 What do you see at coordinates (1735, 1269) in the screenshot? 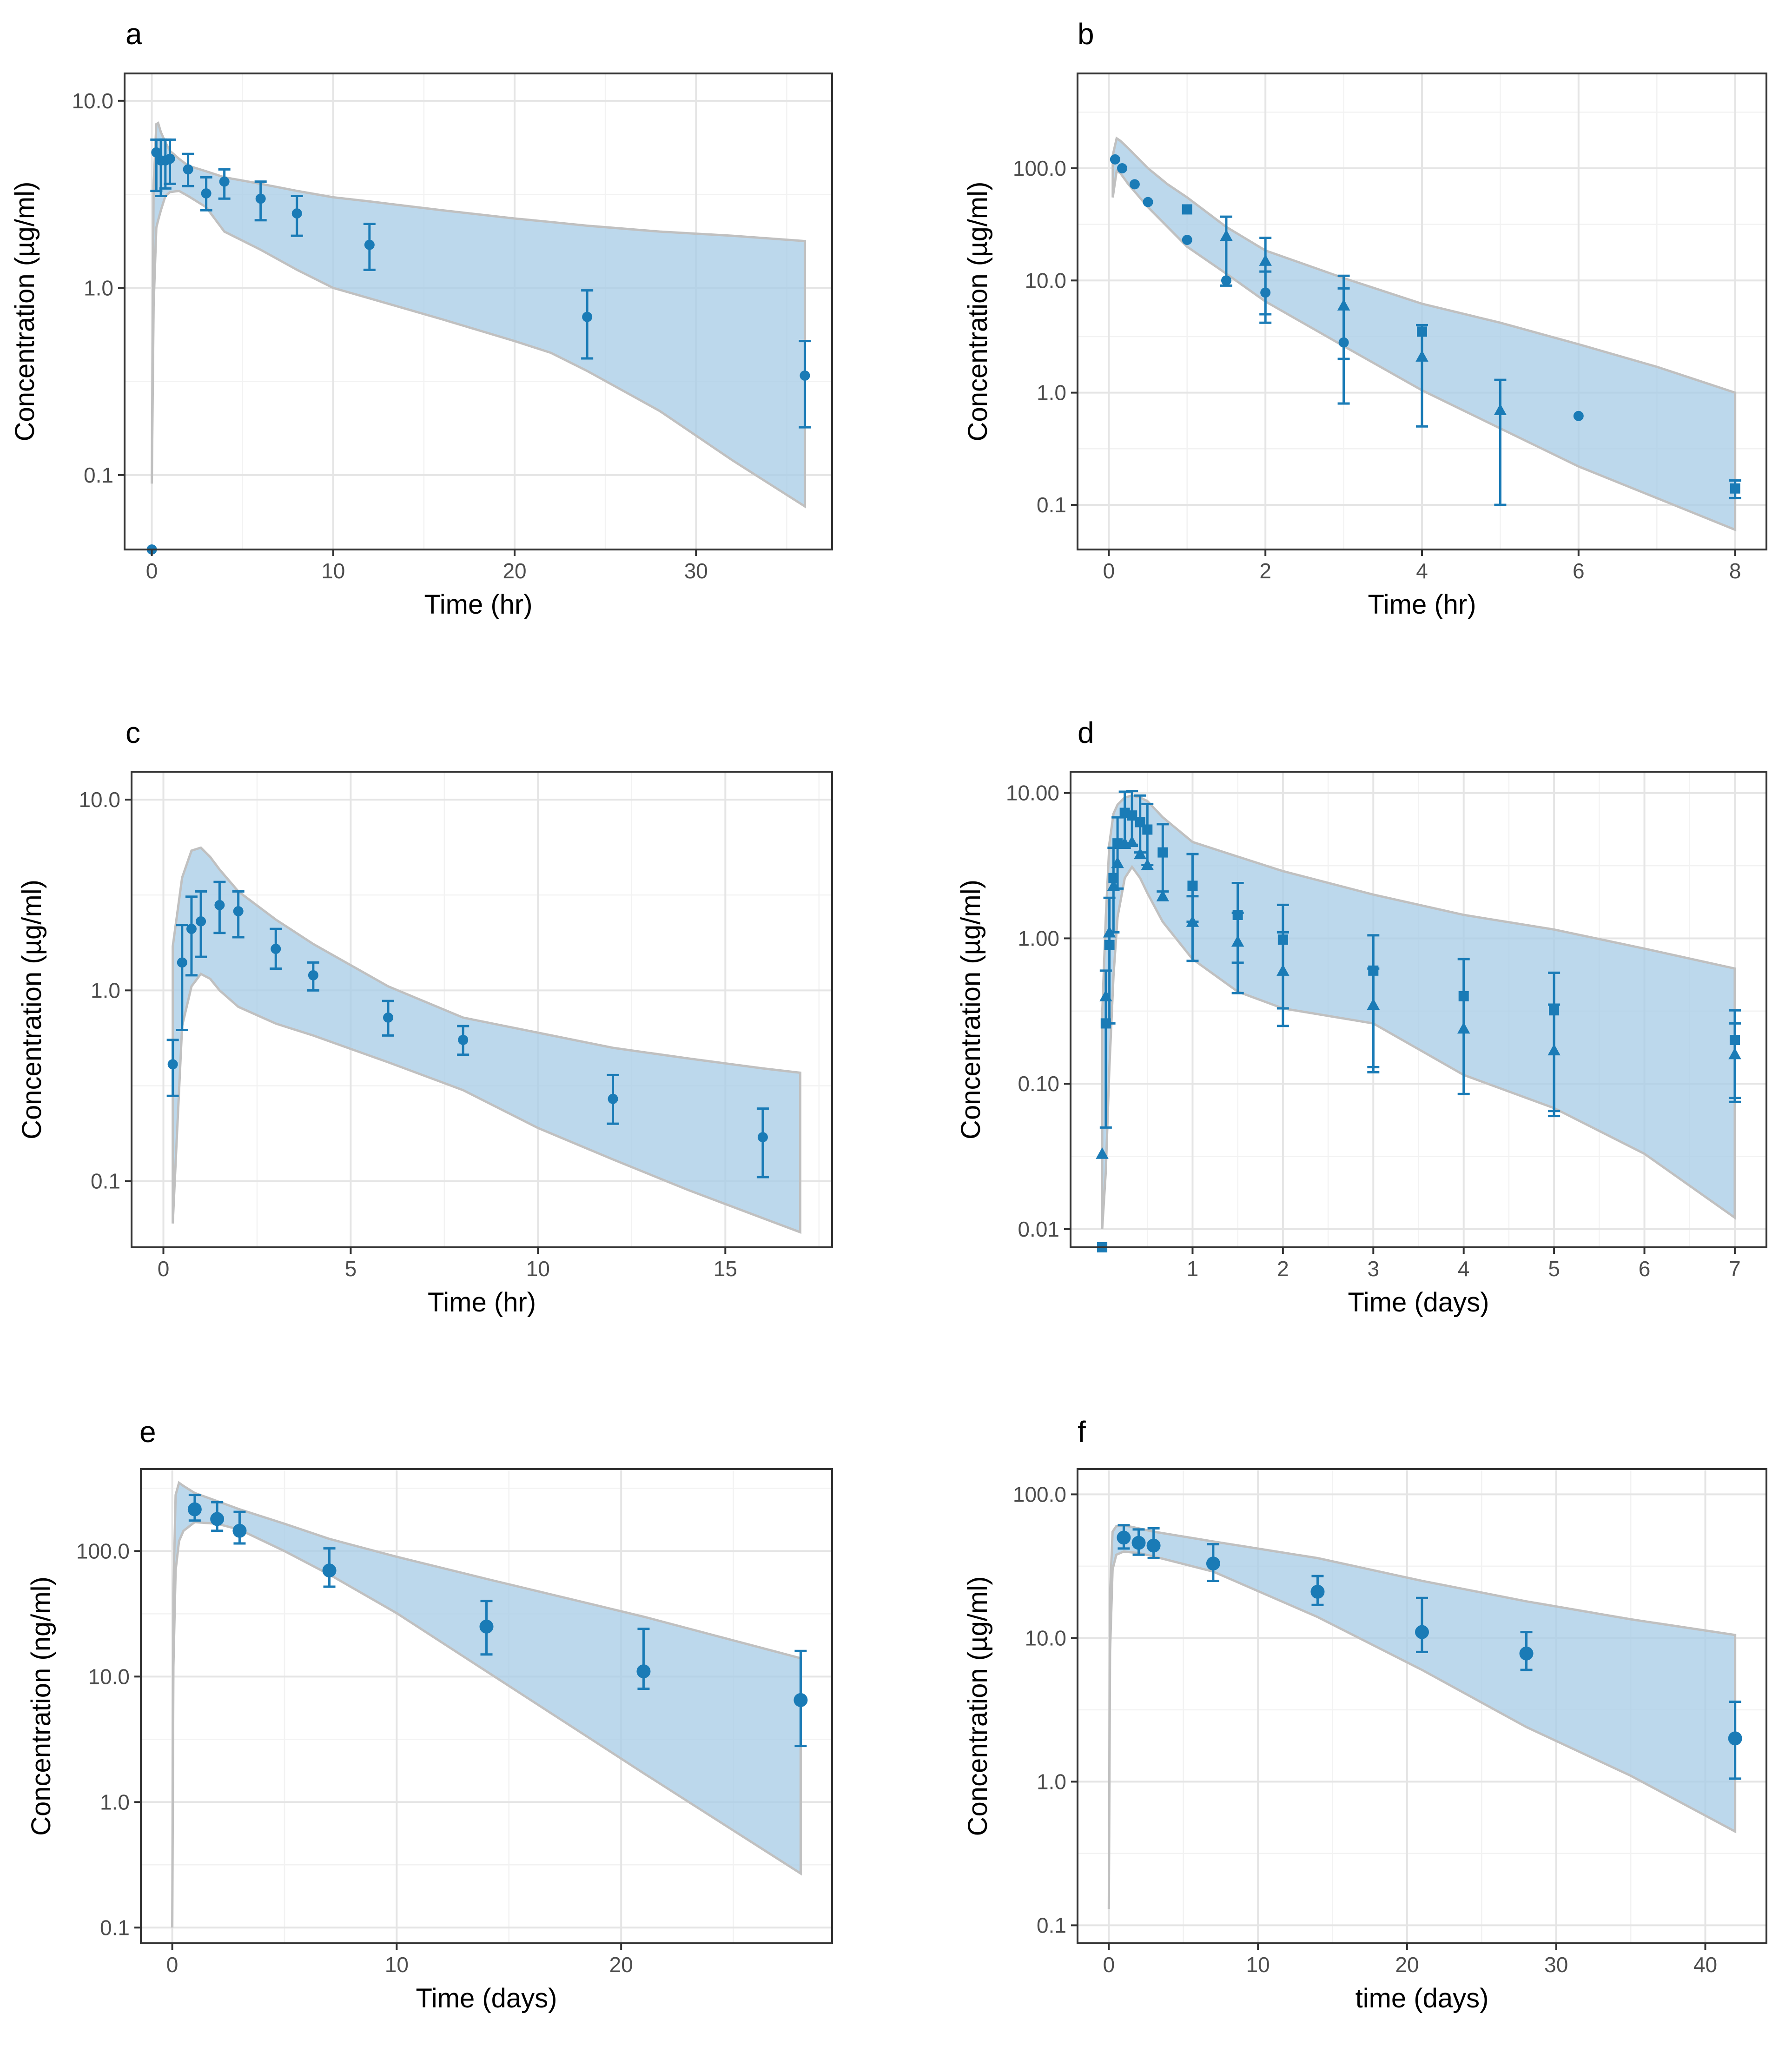
I see `x-tick-label: 7` at bounding box center [1735, 1269].